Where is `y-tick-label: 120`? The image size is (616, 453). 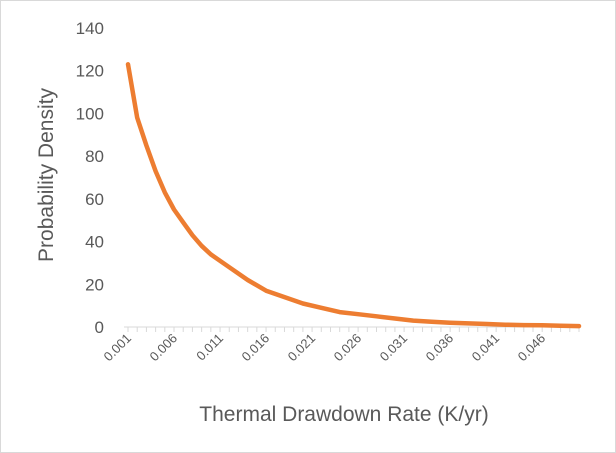
y-tick-label: 120 is located at coordinates (90, 71).